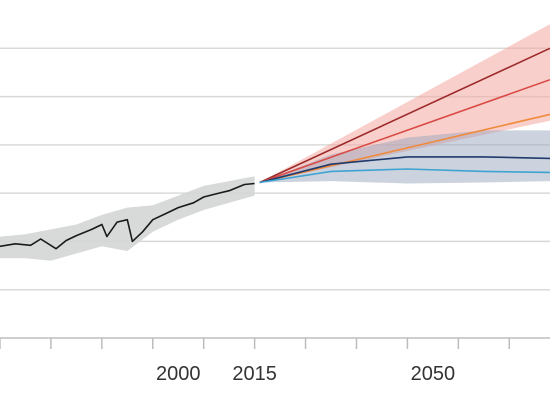 The width and height of the screenshot is (550, 400). Describe the element at coordinates (275, 361) in the screenshot. I see `x-axis: 2000 2015 2050` at that location.